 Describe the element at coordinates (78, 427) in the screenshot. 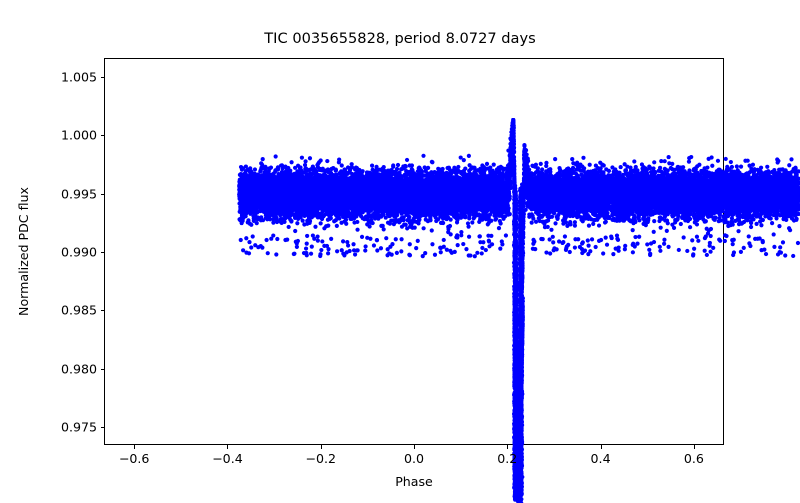

I see `y-tick-label: 0.975` at that location.